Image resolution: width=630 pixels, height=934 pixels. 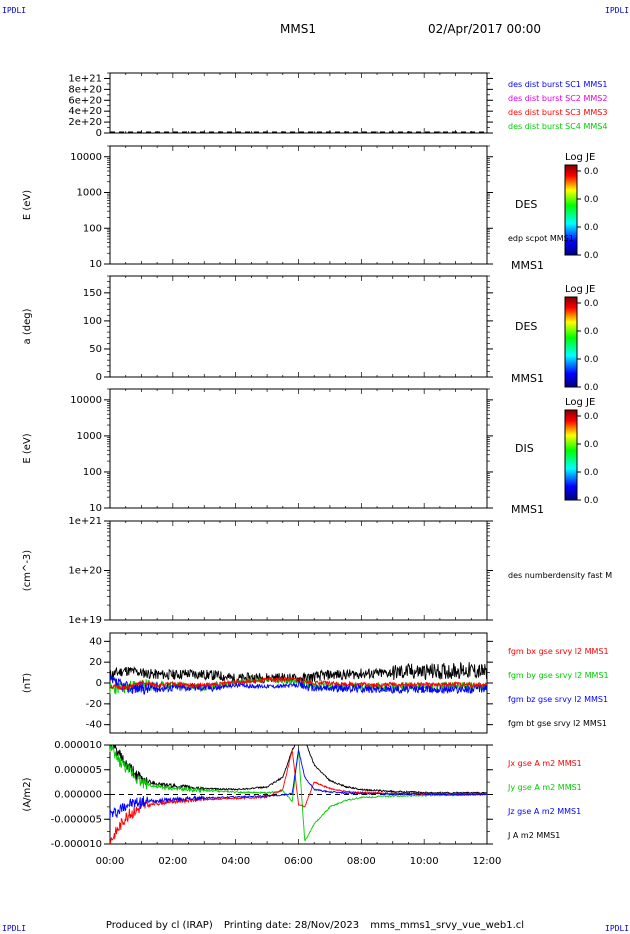 I want to click on y-tick-label-p1: 4e+20, so click(x=85, y=111).